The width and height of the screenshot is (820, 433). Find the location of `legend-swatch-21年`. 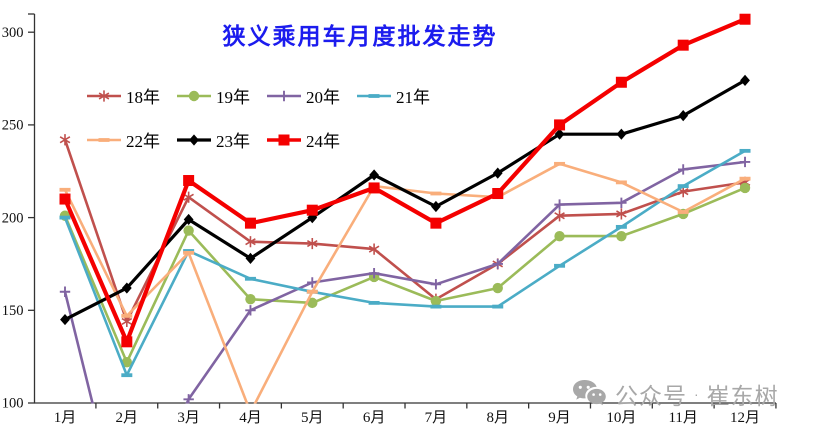

legend-swatch-21年 is located at coordinates (374, 95).